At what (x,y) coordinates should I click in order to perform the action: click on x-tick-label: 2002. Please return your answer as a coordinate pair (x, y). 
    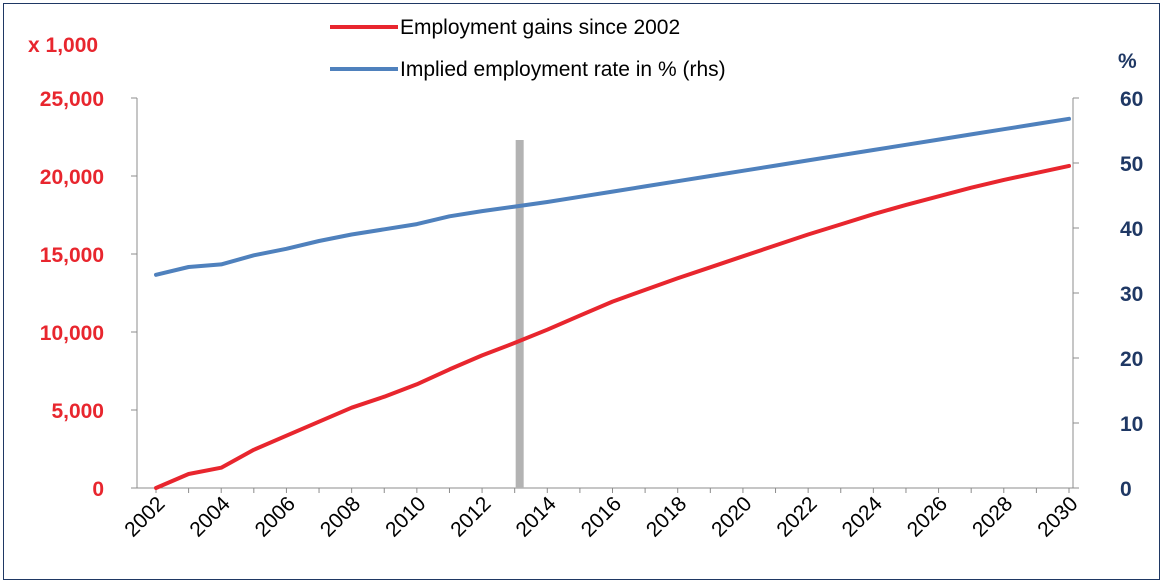
    Looking at the image, I should click on (144, 516).